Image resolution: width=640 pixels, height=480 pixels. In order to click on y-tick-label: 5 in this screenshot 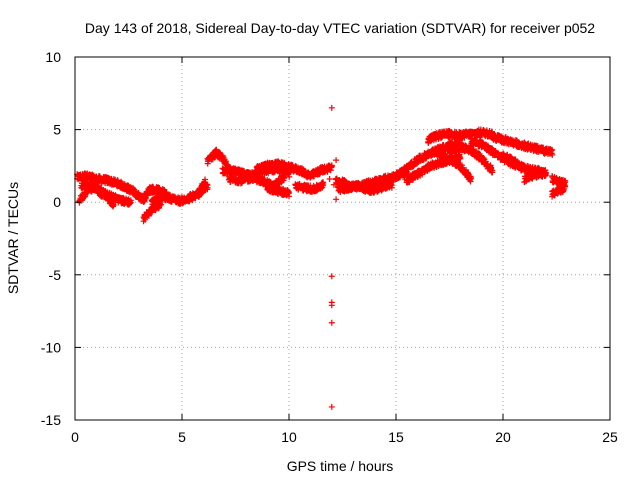, I will do `click(57, 130)`.